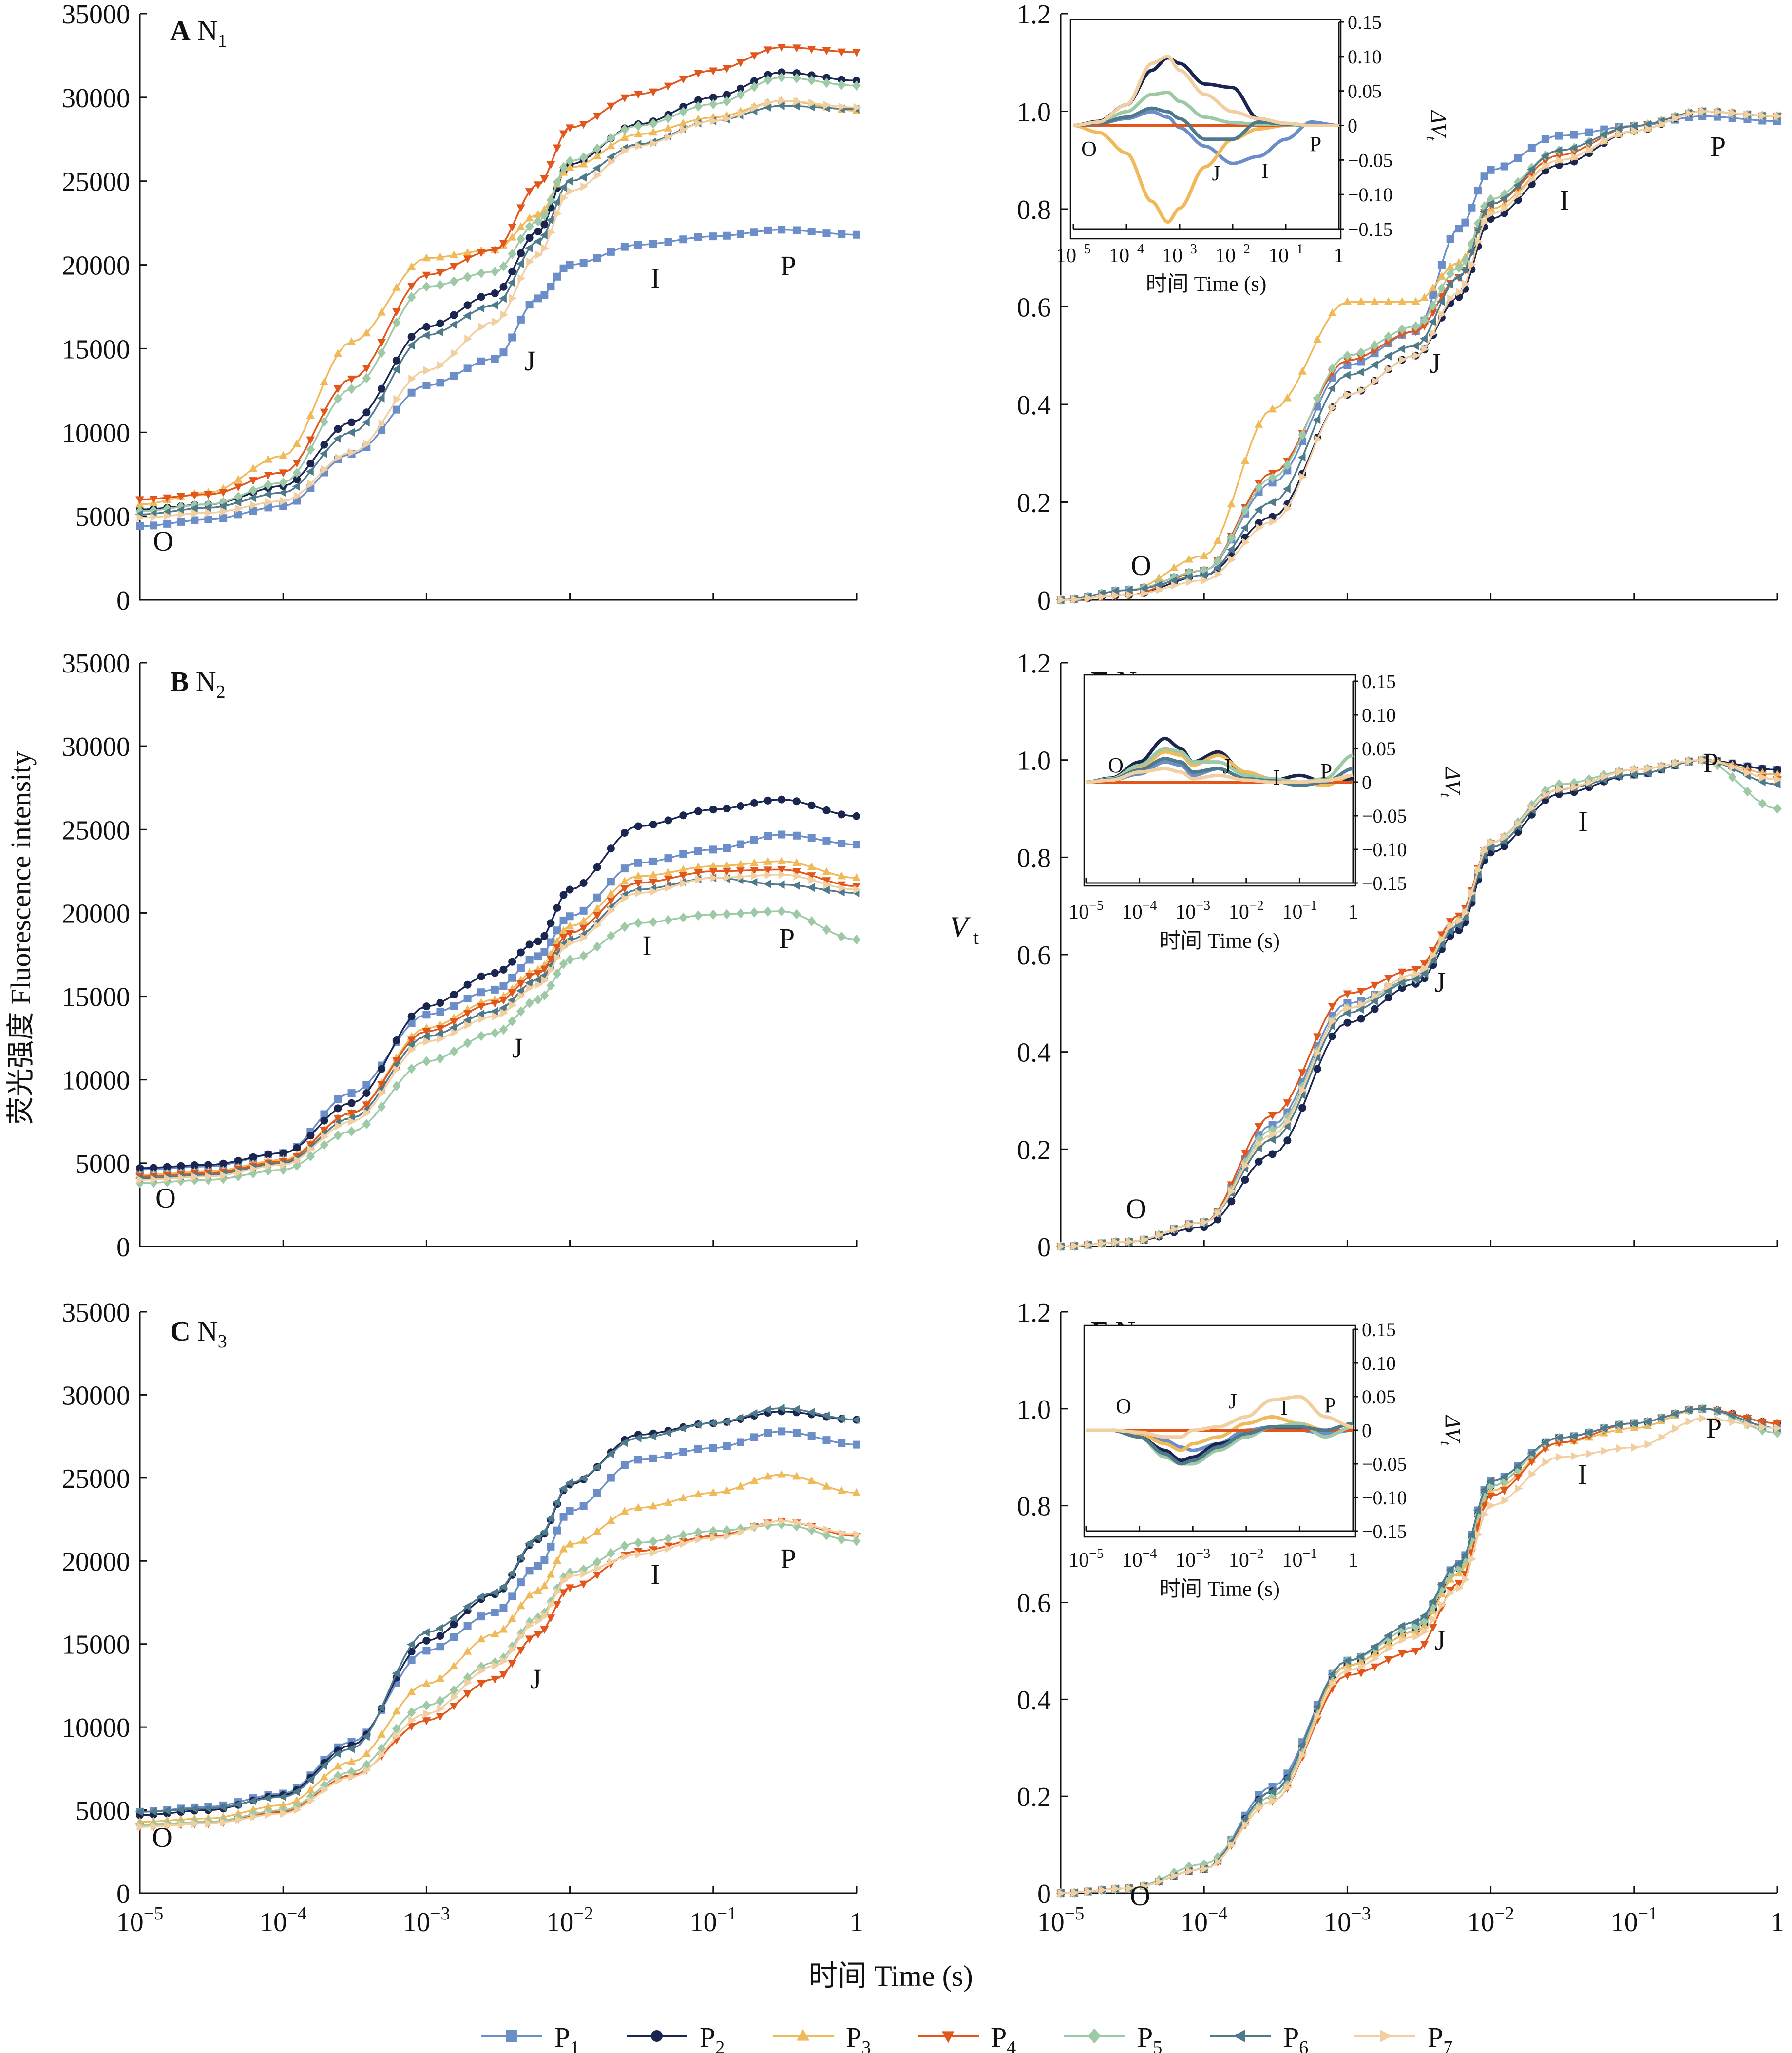 This screenshot has width=1792, height=2053. Describe the element at coordinates (1582, 821) in the screenshot. I see `phase-label-I: I` at that location.